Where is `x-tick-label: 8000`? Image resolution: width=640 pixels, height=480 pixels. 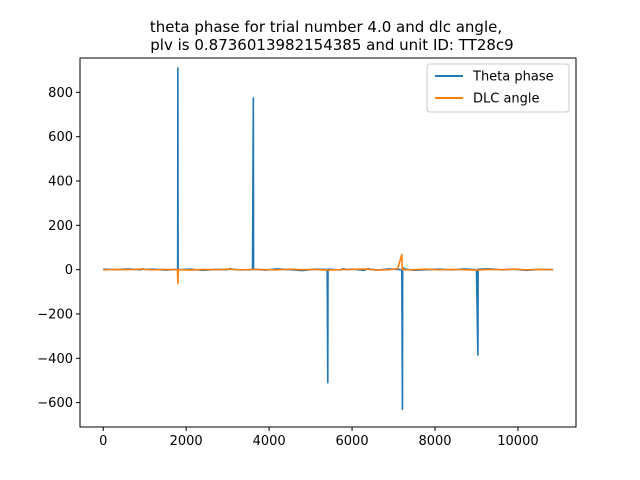 x-tick-label: 8000 is located at coordinates (434, 441).